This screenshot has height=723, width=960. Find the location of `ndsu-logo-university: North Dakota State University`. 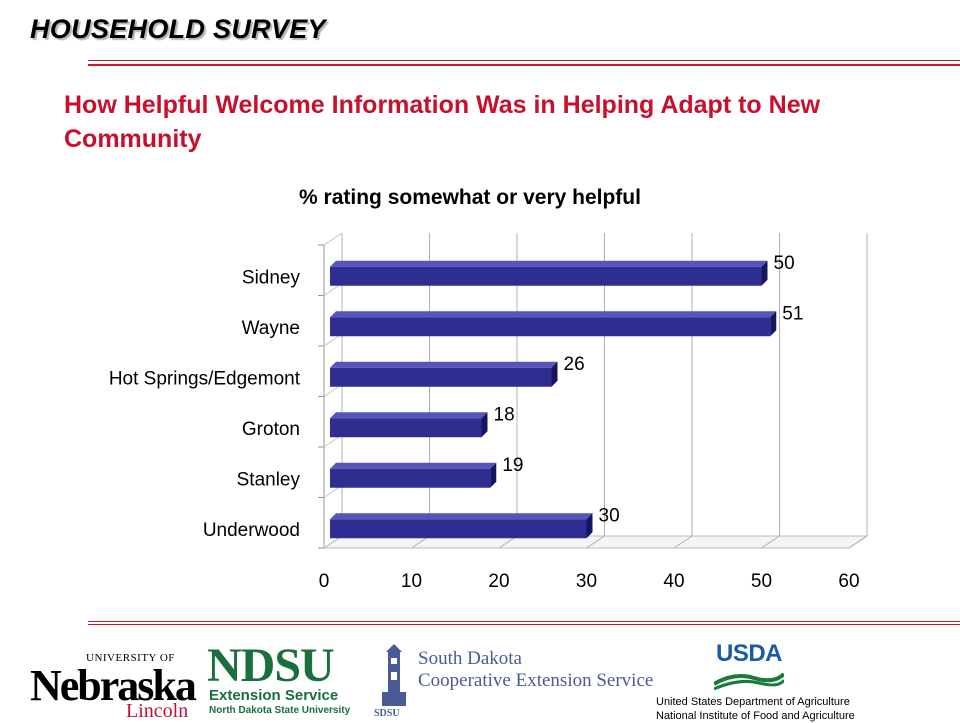

ndsu-logo-university: North Dakota State University is located at coordinates (280, 710).